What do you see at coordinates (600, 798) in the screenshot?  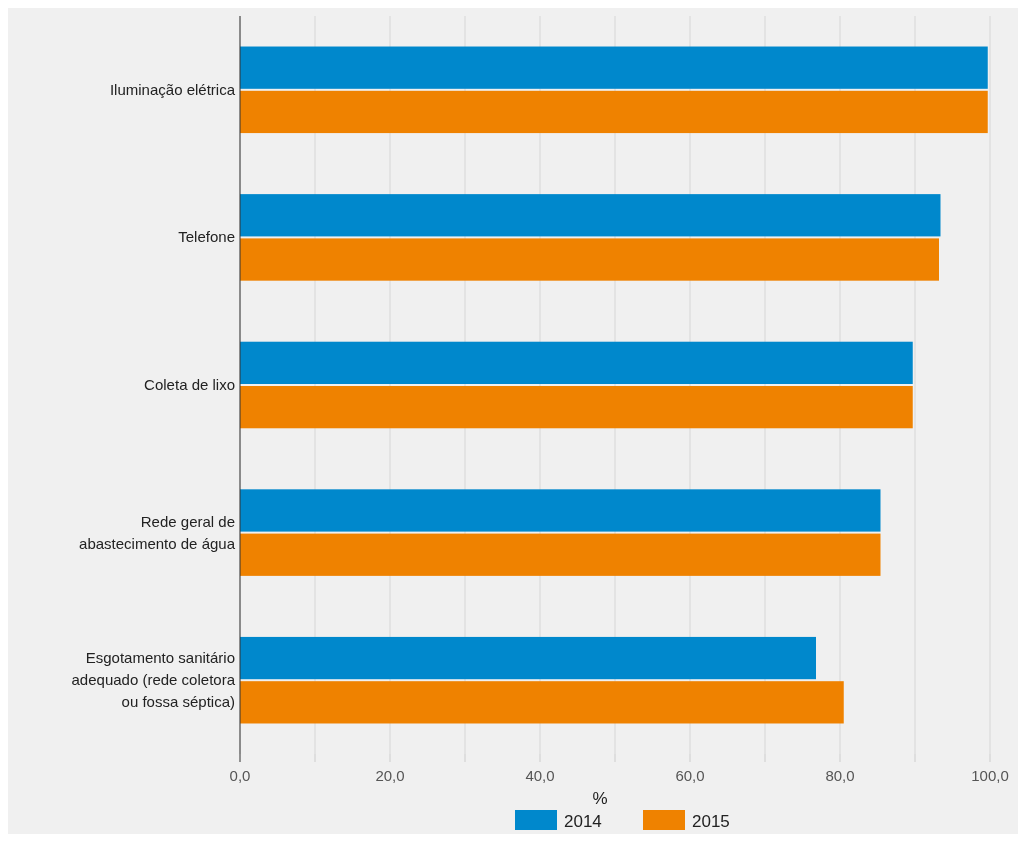 I see `x-axis-title: %` at bounding box center [600, 798].